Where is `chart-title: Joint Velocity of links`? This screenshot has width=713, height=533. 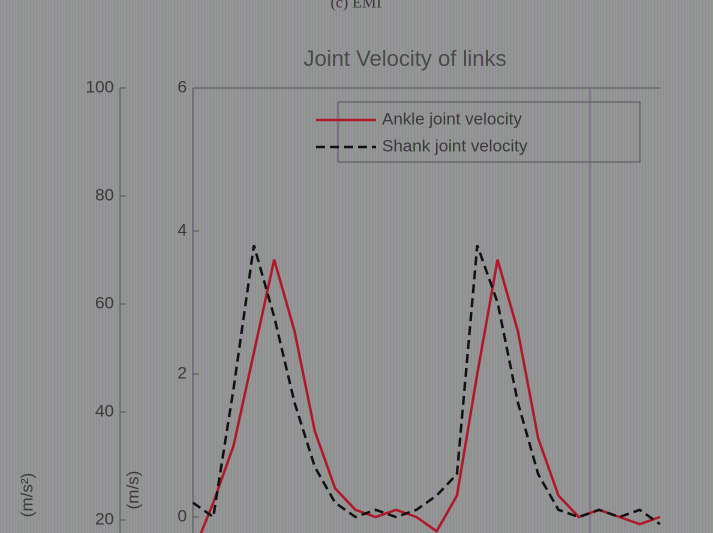
chart-title: Joint Velocity of links is located at coordinates (405, 58).